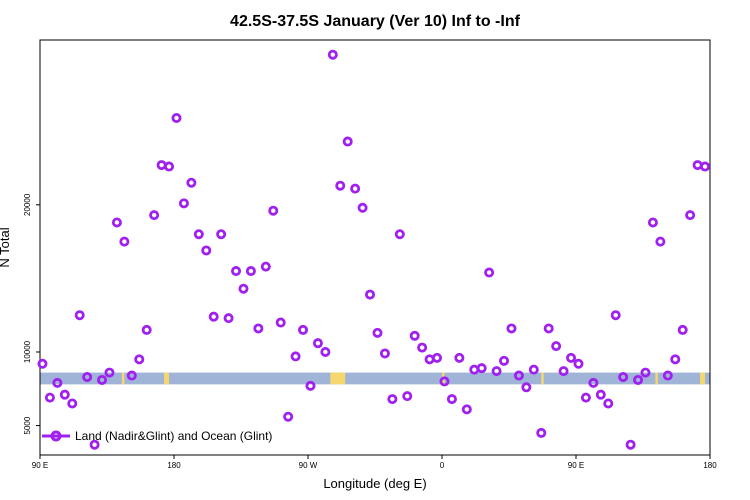  I want to click on x-axis-label: Longitude (deg E), so click(374, 483).